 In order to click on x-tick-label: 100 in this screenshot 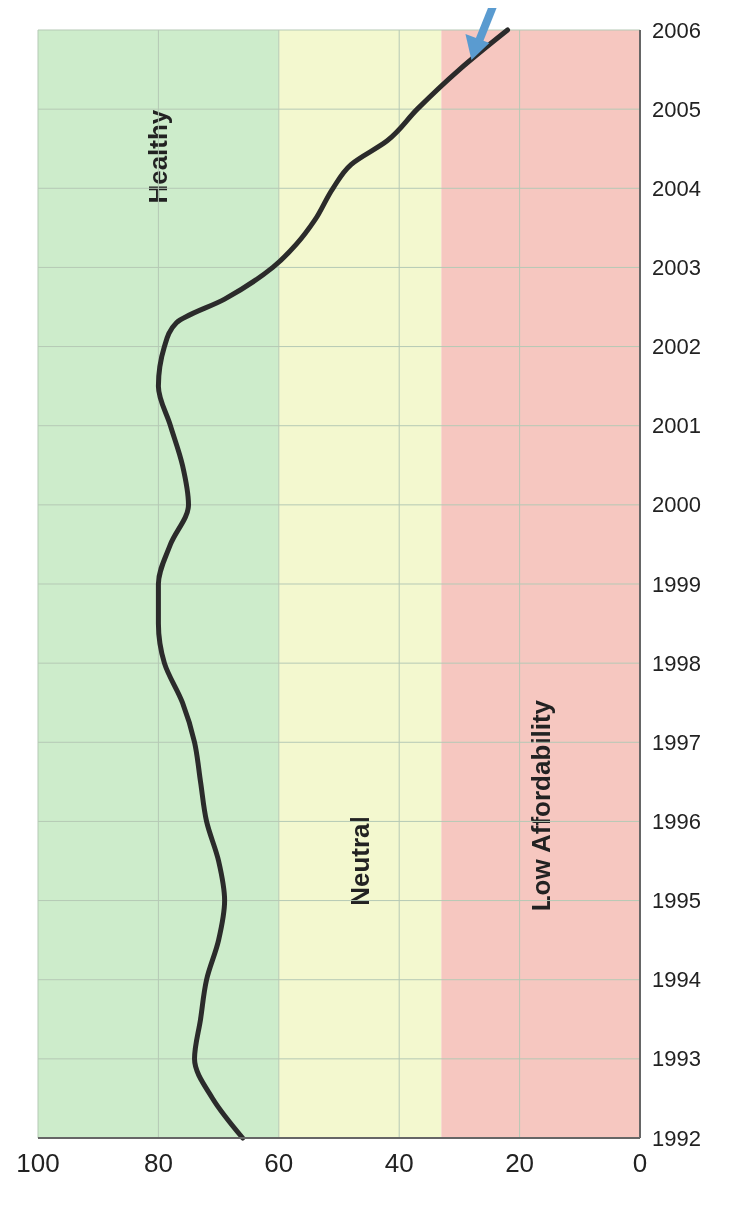, I will do `click(38, 1163)`.